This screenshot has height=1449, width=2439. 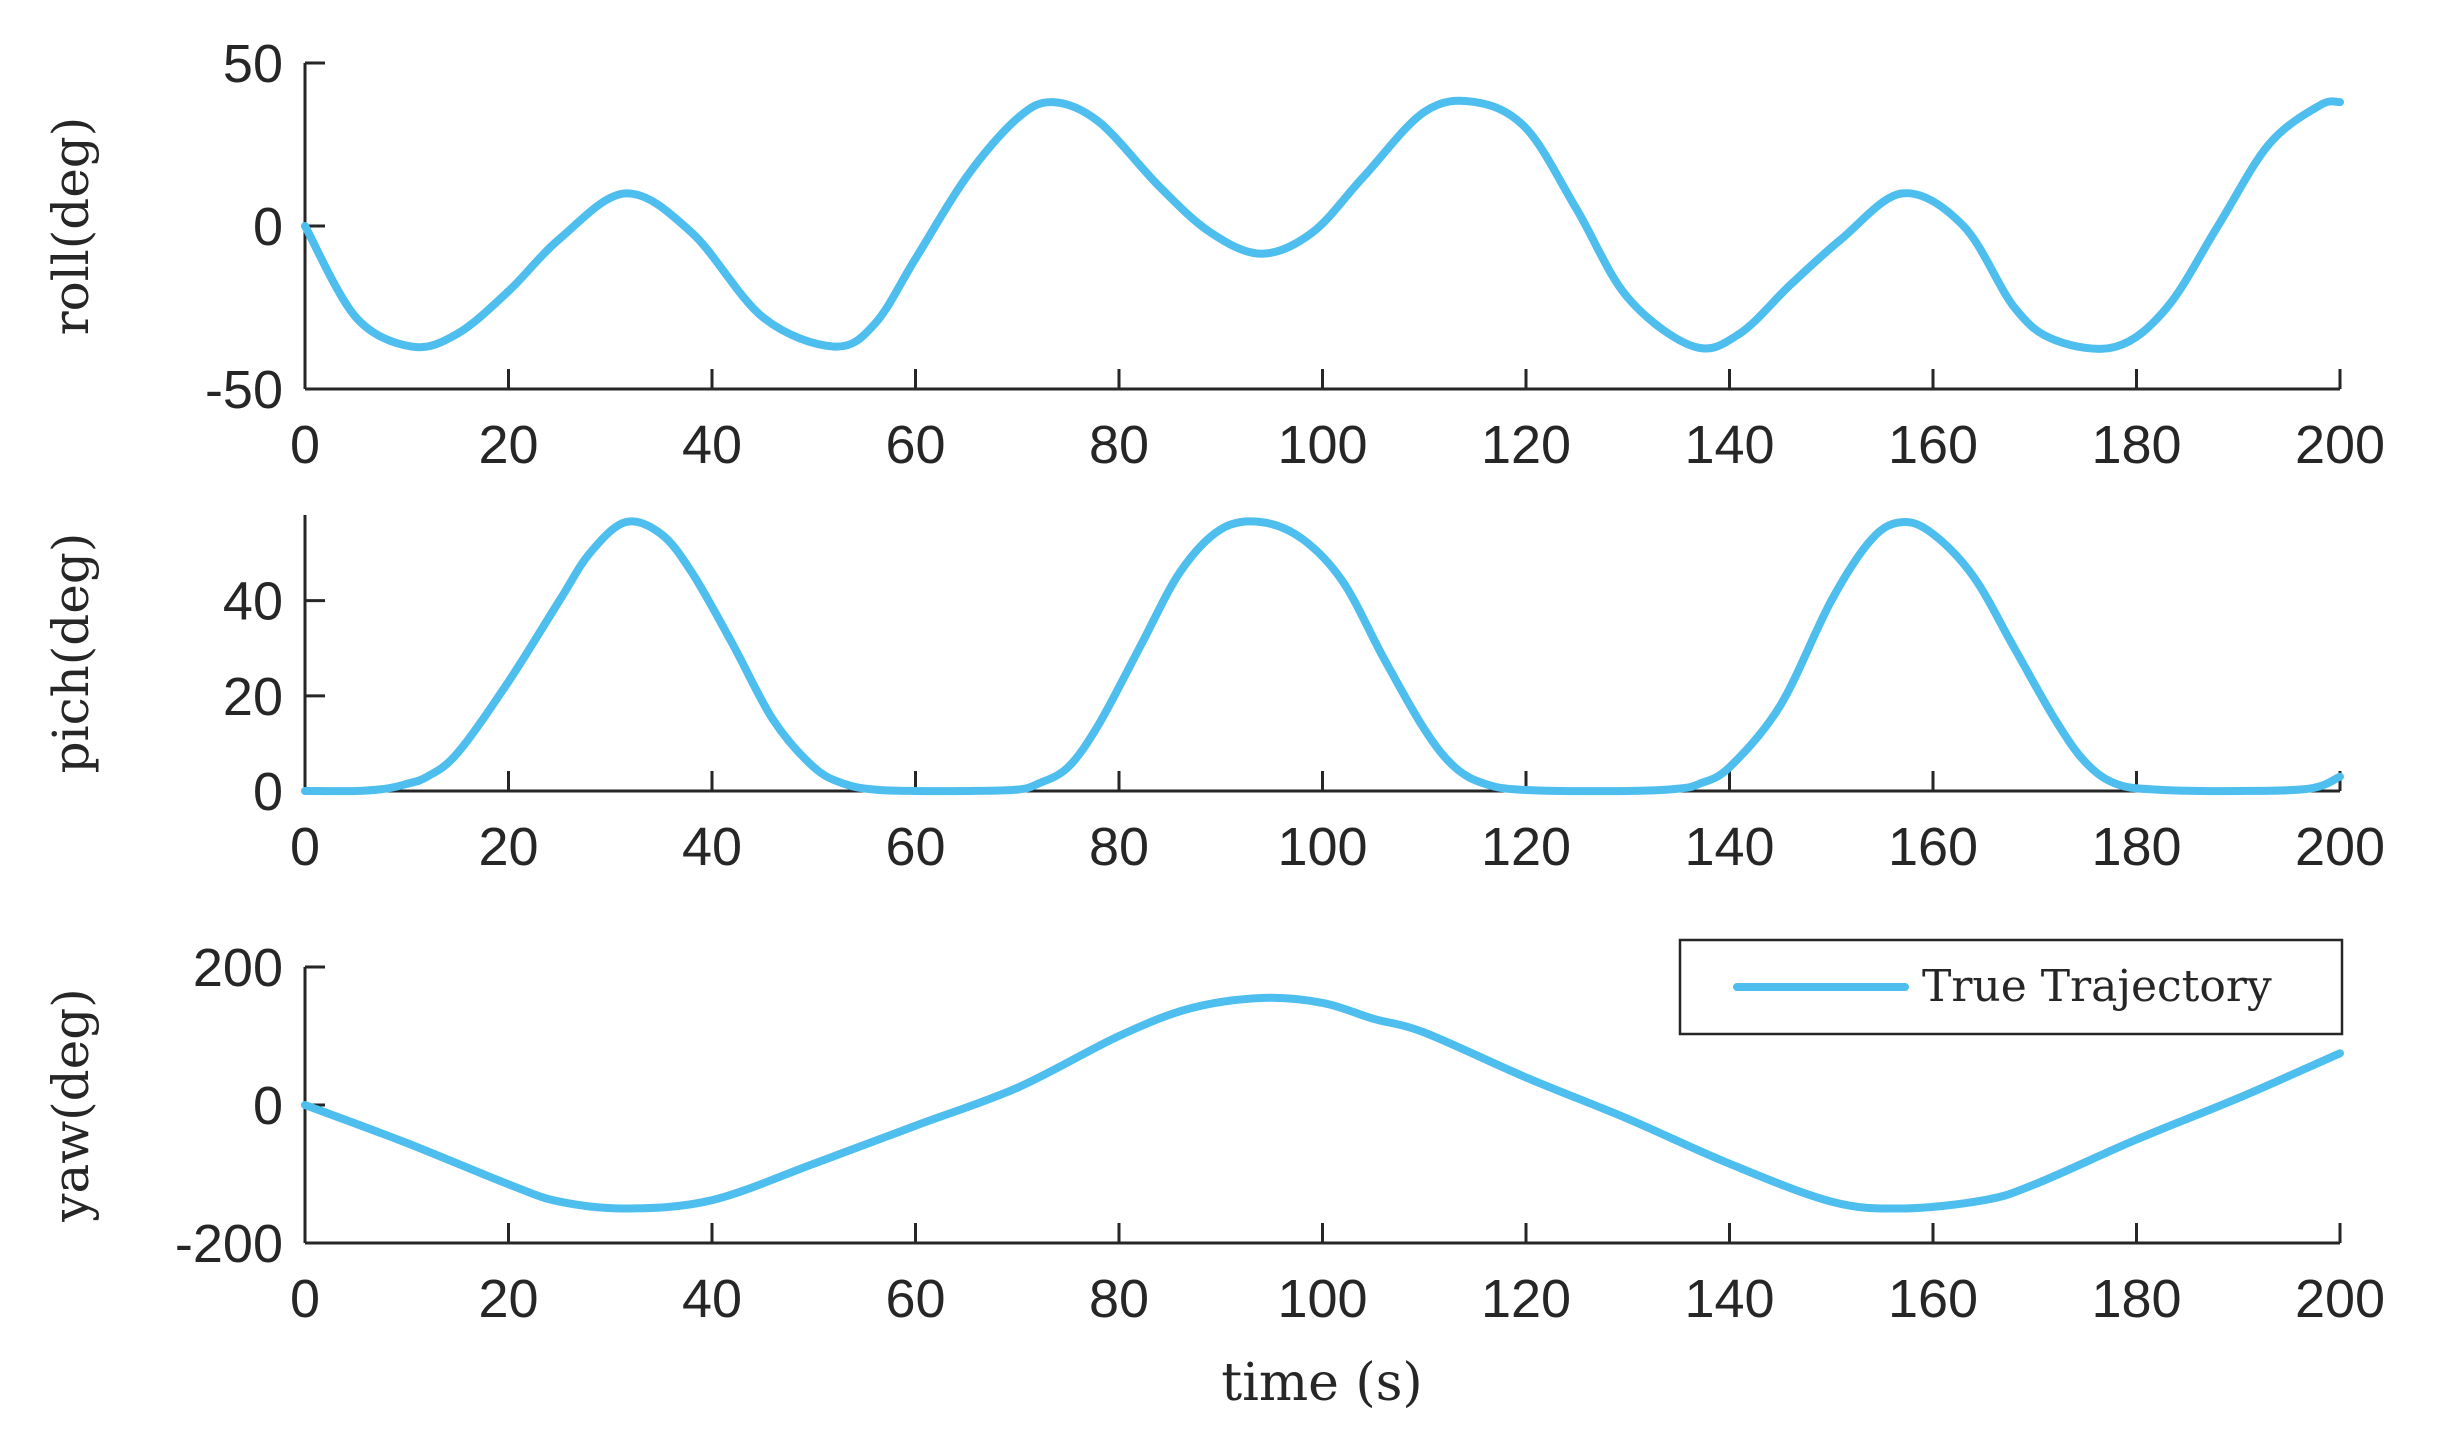 I want to click on legend: True Trajectory, so click(x=2011, y=987).